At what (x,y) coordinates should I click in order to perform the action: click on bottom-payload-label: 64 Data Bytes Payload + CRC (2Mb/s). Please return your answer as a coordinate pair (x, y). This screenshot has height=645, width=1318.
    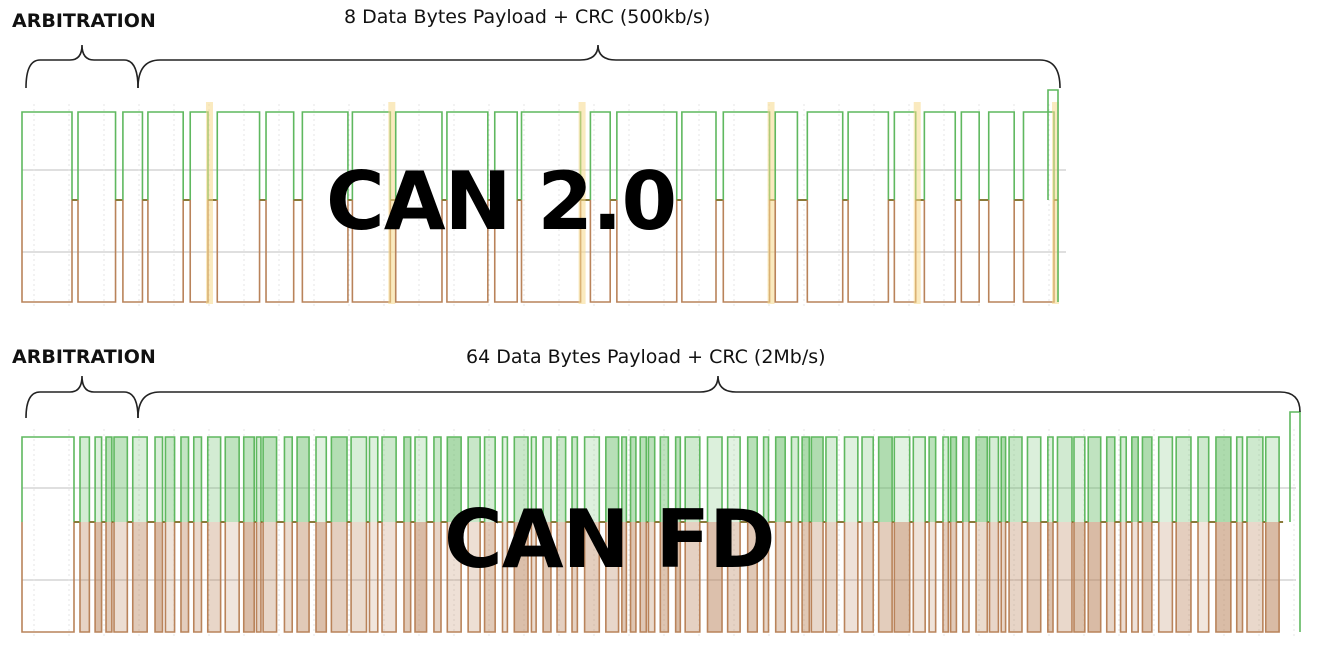
    Looking at the image, I should click on (646, 357).